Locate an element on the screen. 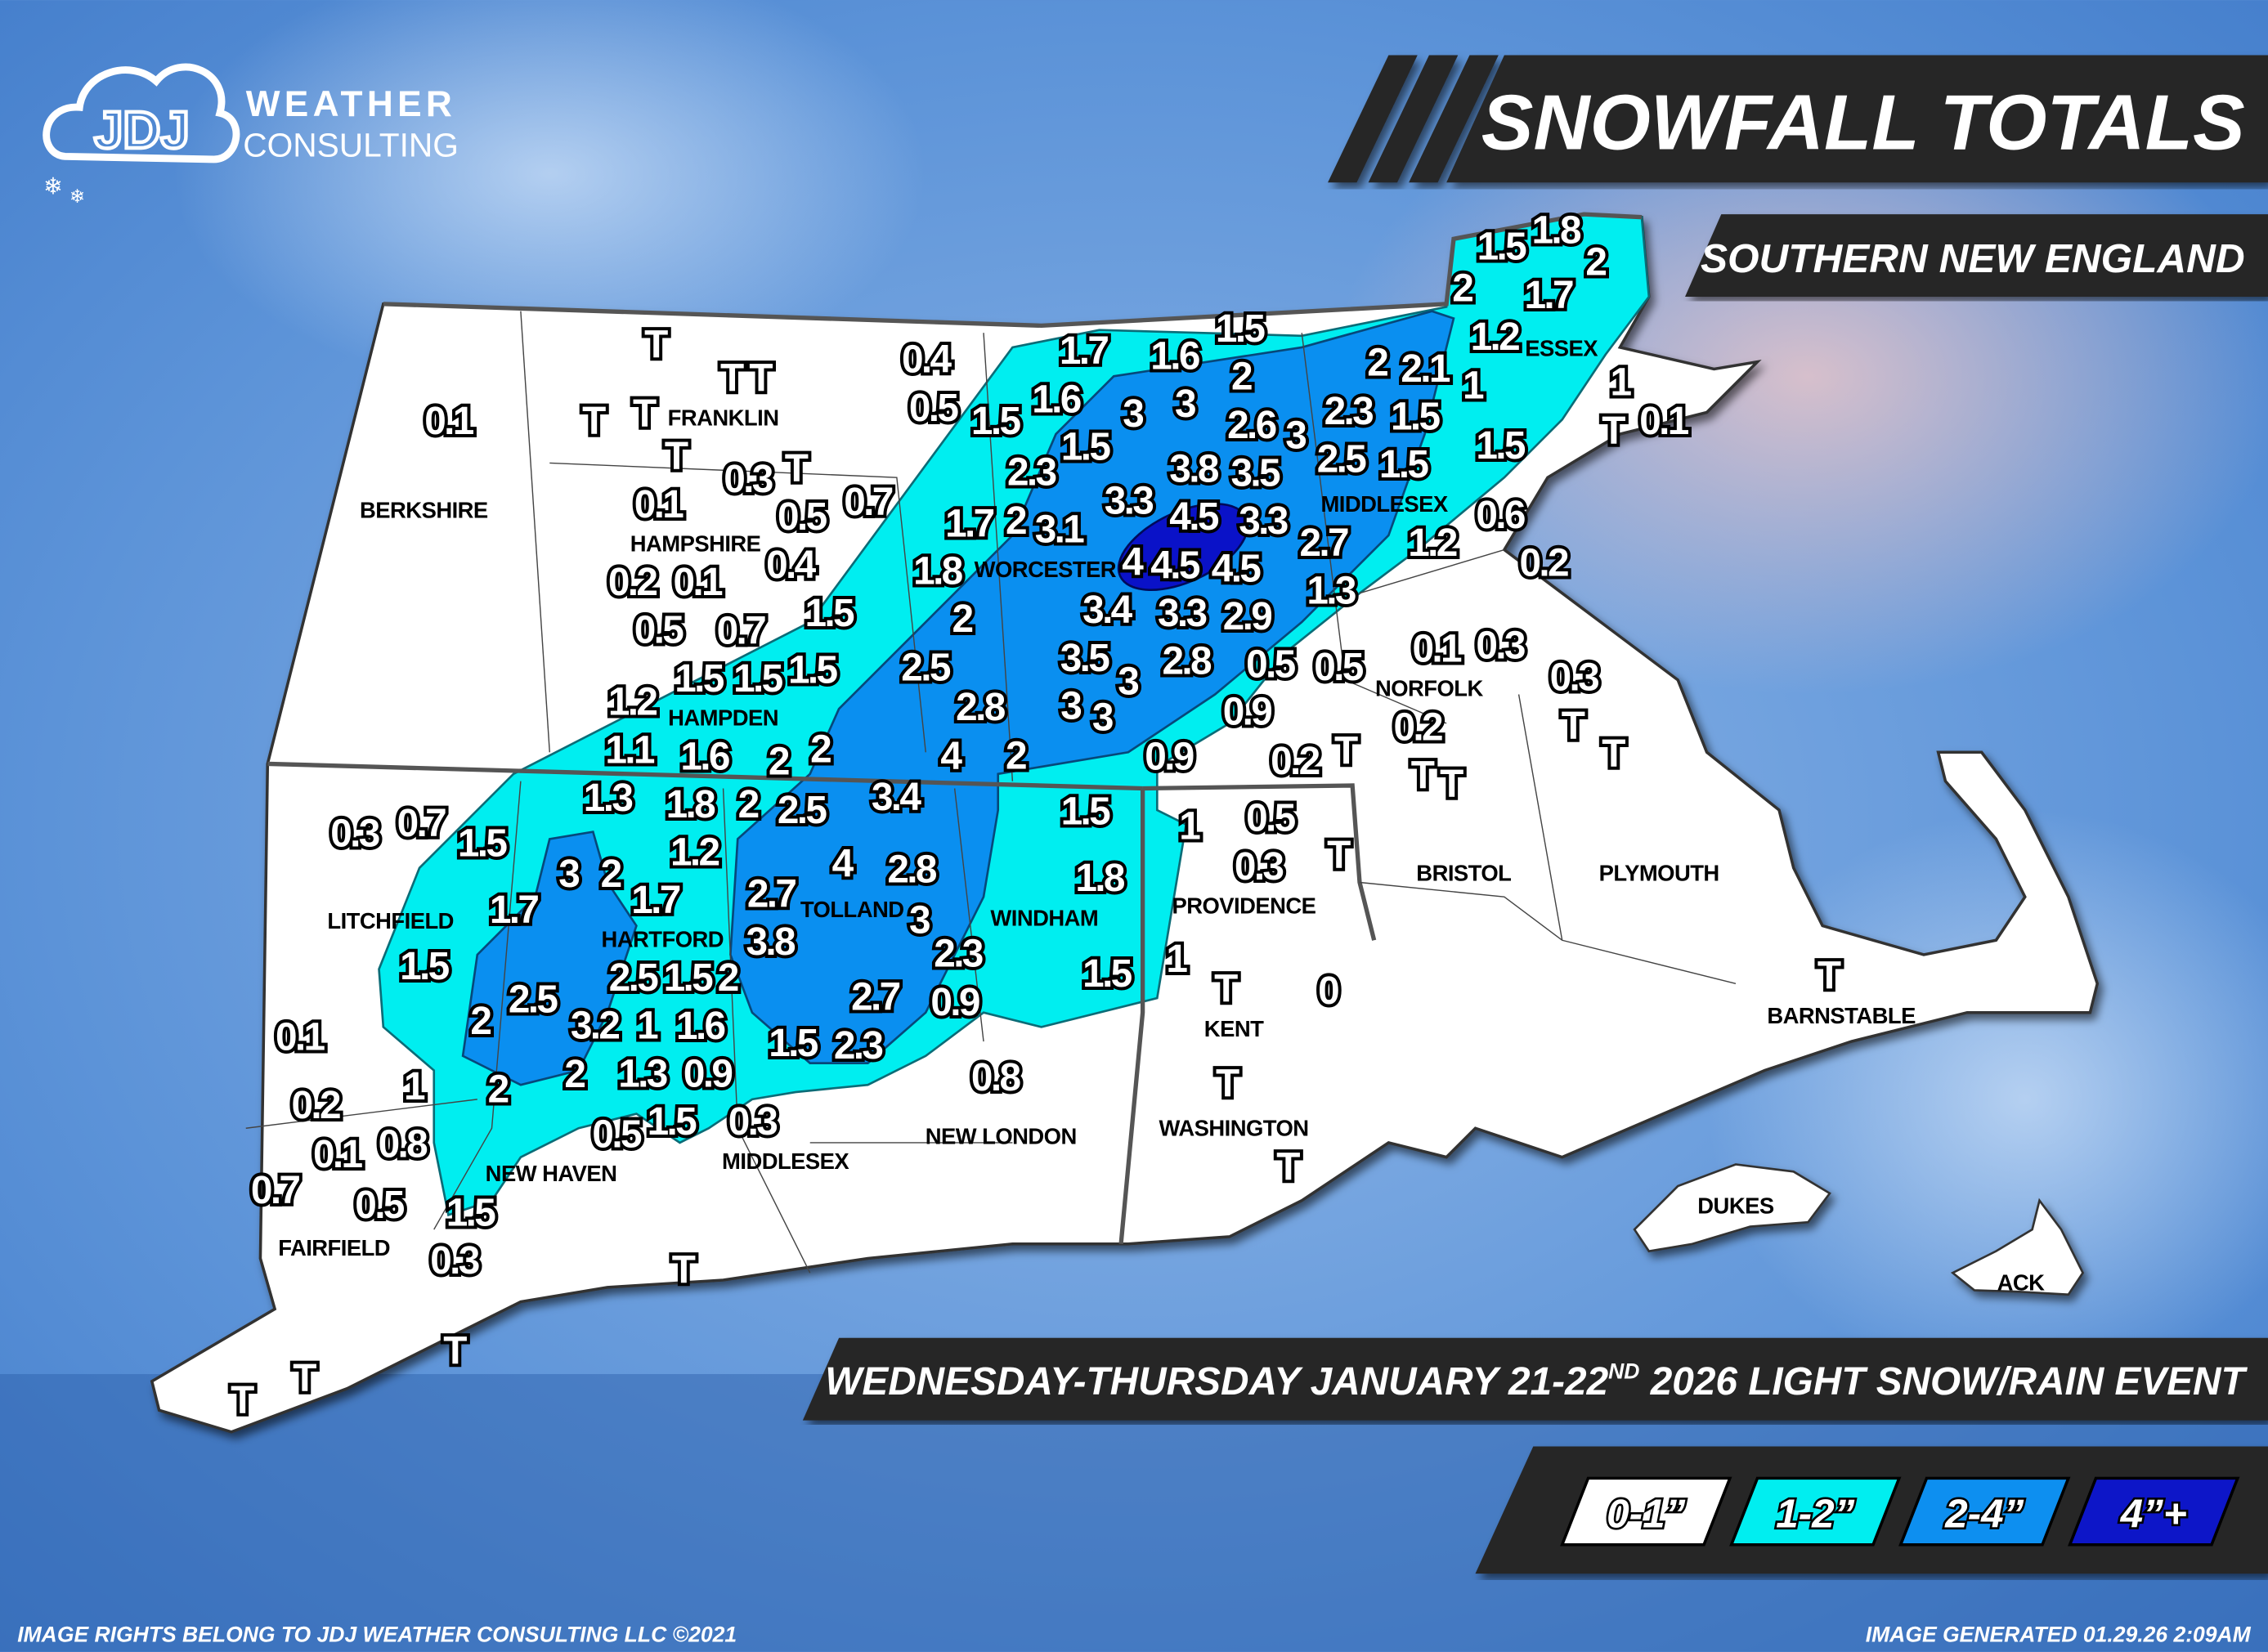  legend-item: 0-1” is located at coordinates (1646, 1511).